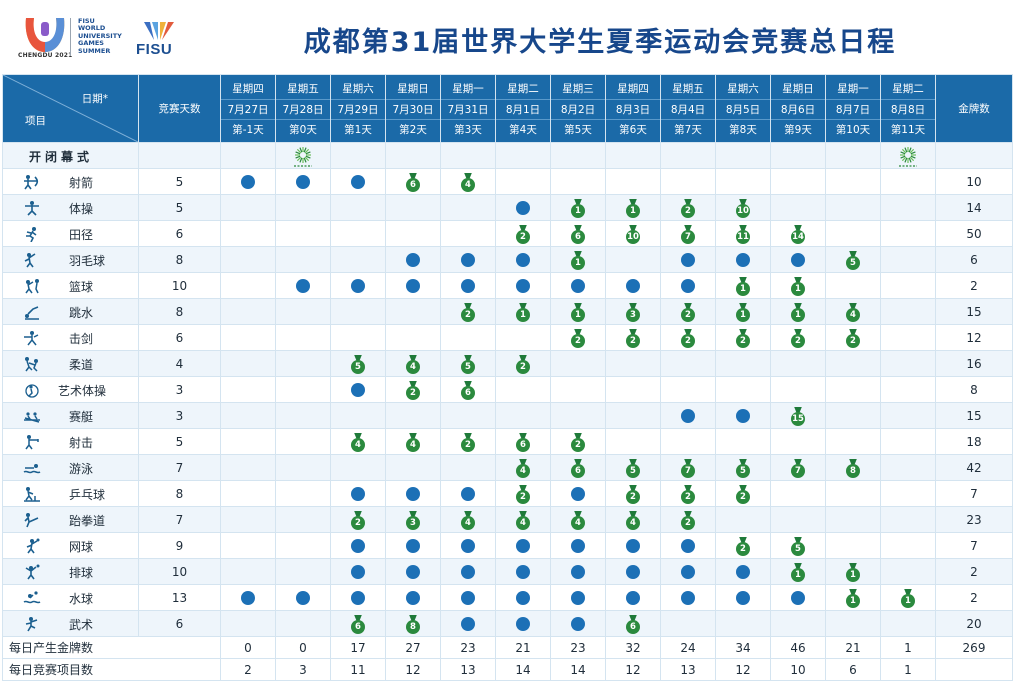 The image size is (1014, 697). Describe the element at coordinates (507, 207) in the screenshot. I see `sport-row: 体操 5 1 1 2 10 14` at that location.